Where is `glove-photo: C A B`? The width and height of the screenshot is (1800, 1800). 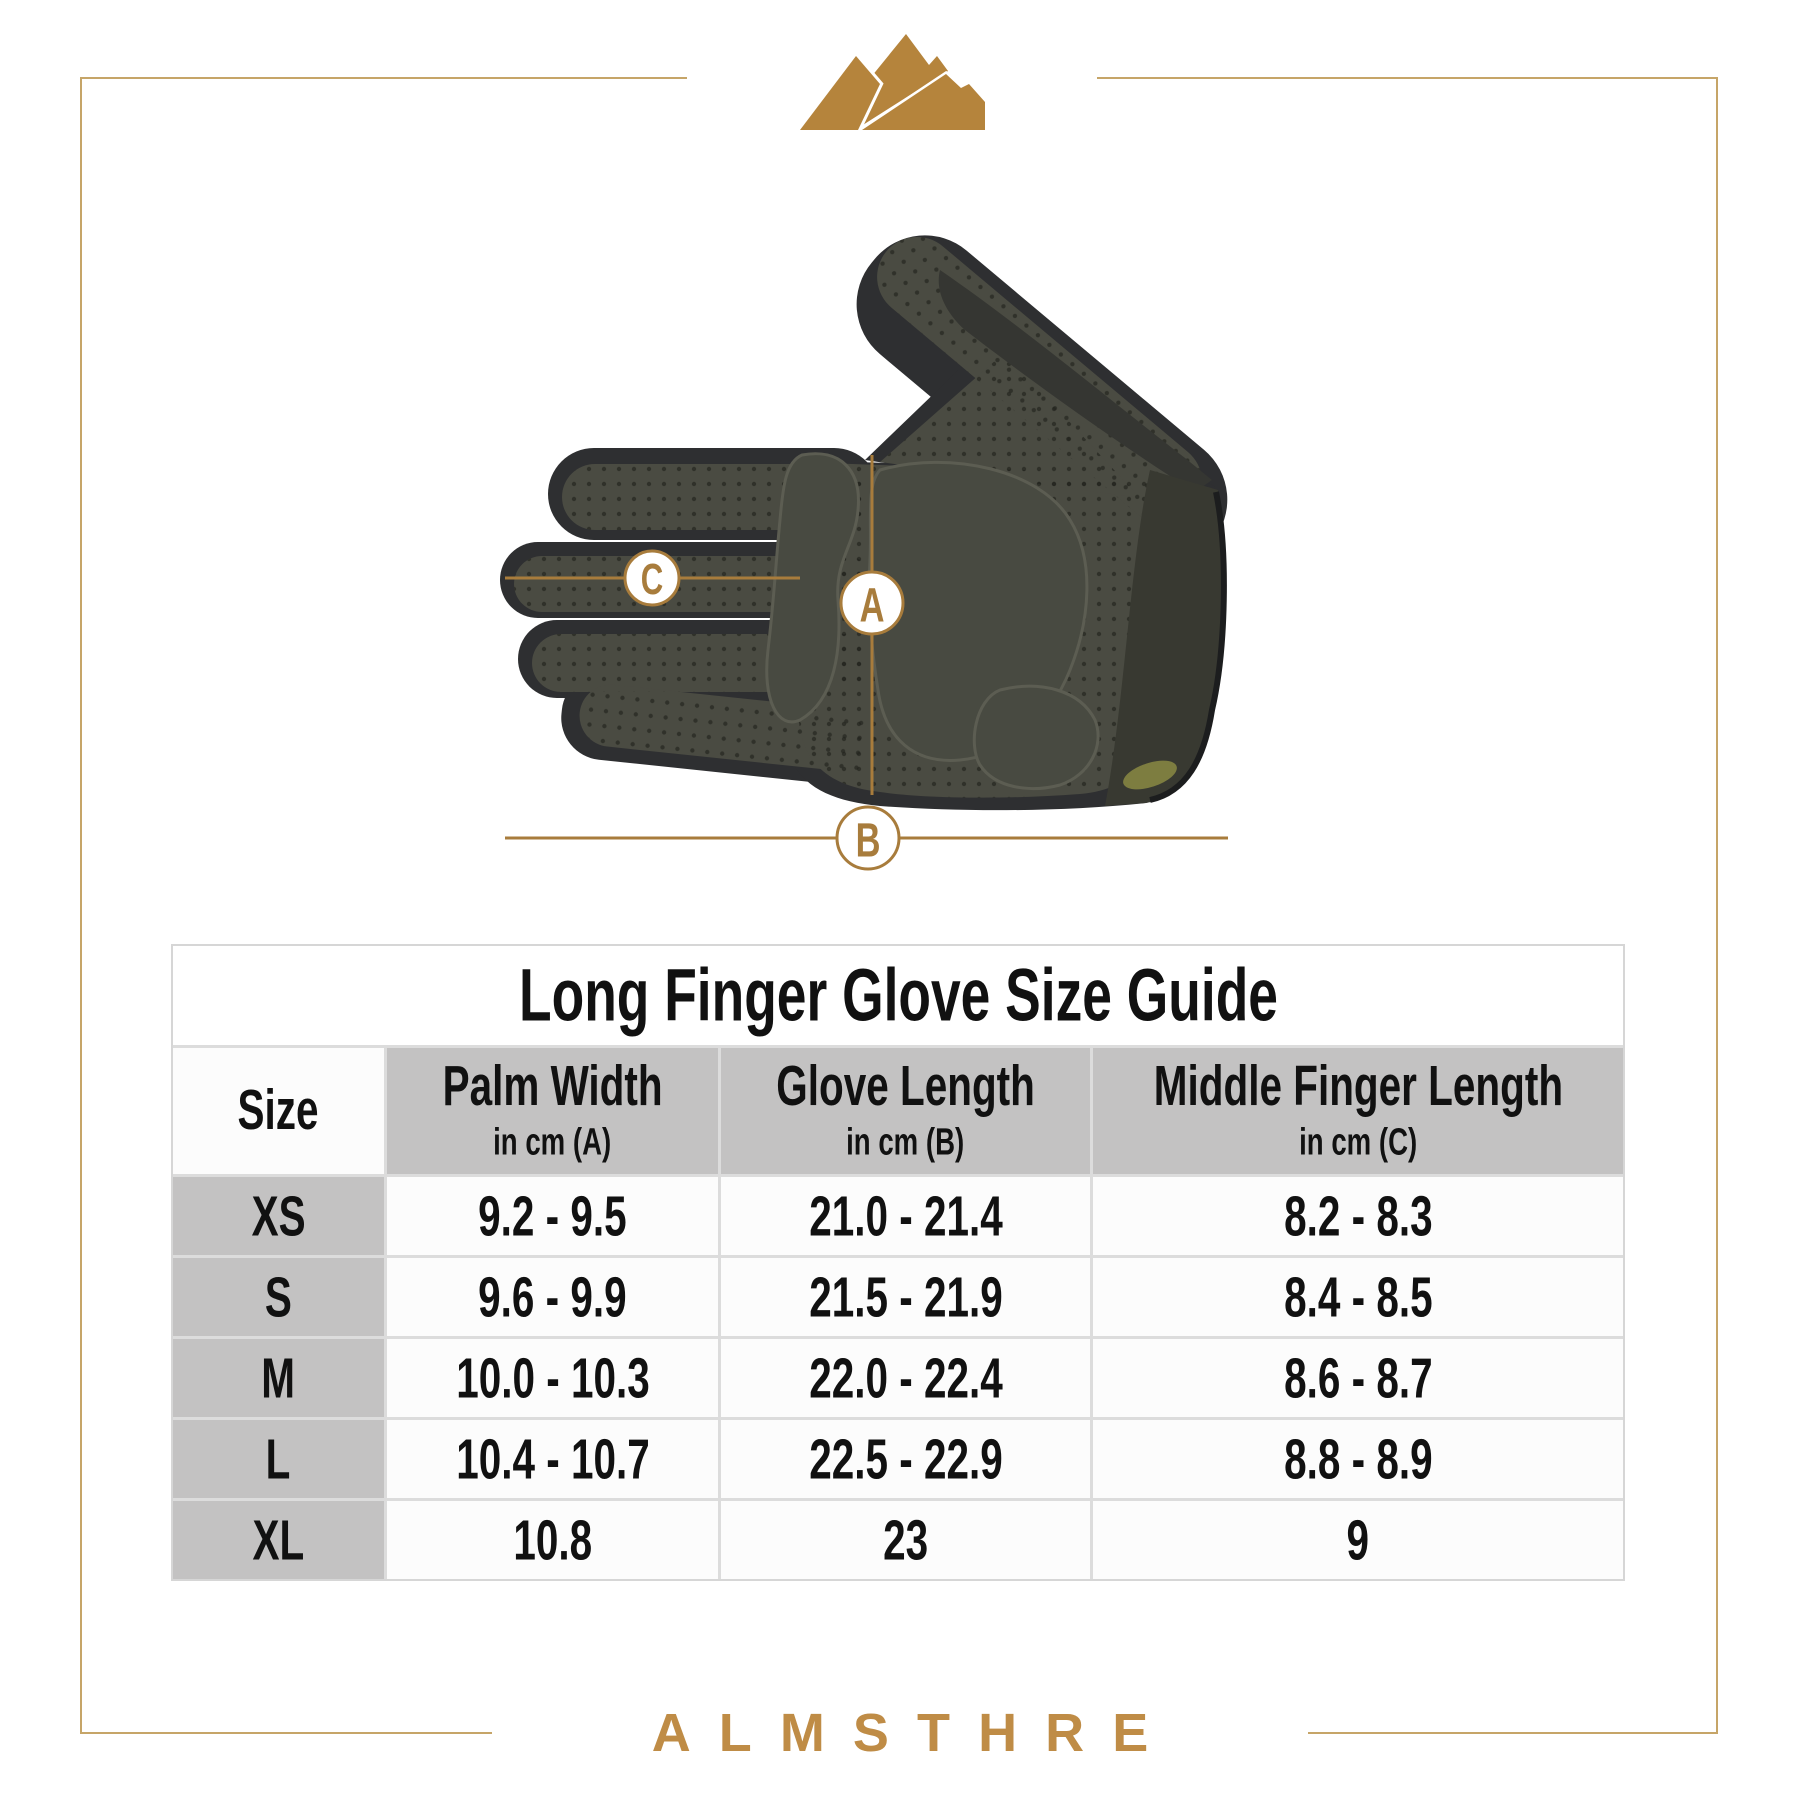 glove-photo: C A B is located at coordinates (864, 545).